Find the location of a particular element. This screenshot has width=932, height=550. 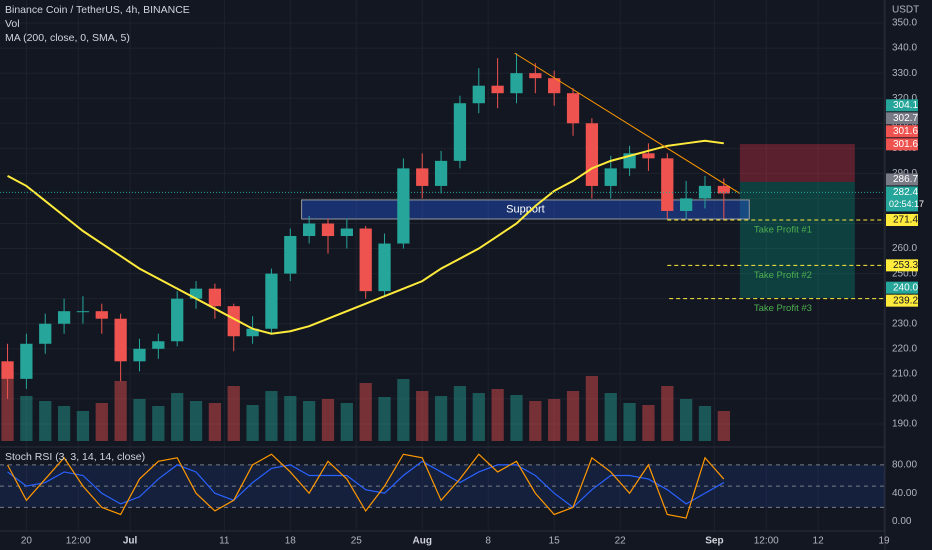

stoch-legend: Stoch RSI (3, 3, 14, 14, close) is located at coordinates (75, 457).